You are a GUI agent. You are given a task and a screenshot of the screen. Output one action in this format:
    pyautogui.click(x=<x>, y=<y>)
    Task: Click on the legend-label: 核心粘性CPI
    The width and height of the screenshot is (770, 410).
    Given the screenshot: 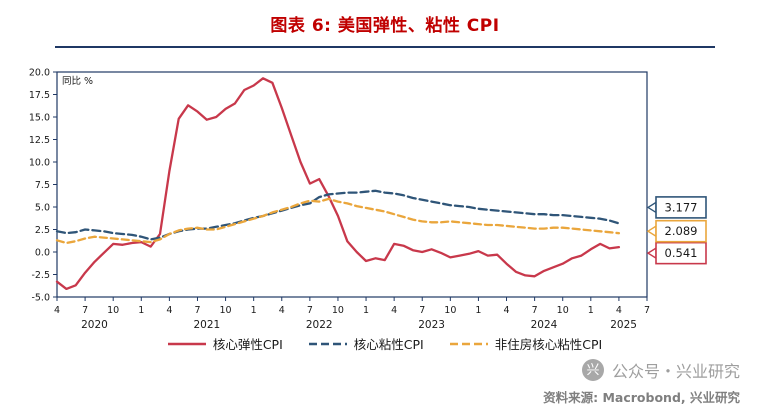 What is the action you would take?
    pyautogui.click(x=388, y=344)
    